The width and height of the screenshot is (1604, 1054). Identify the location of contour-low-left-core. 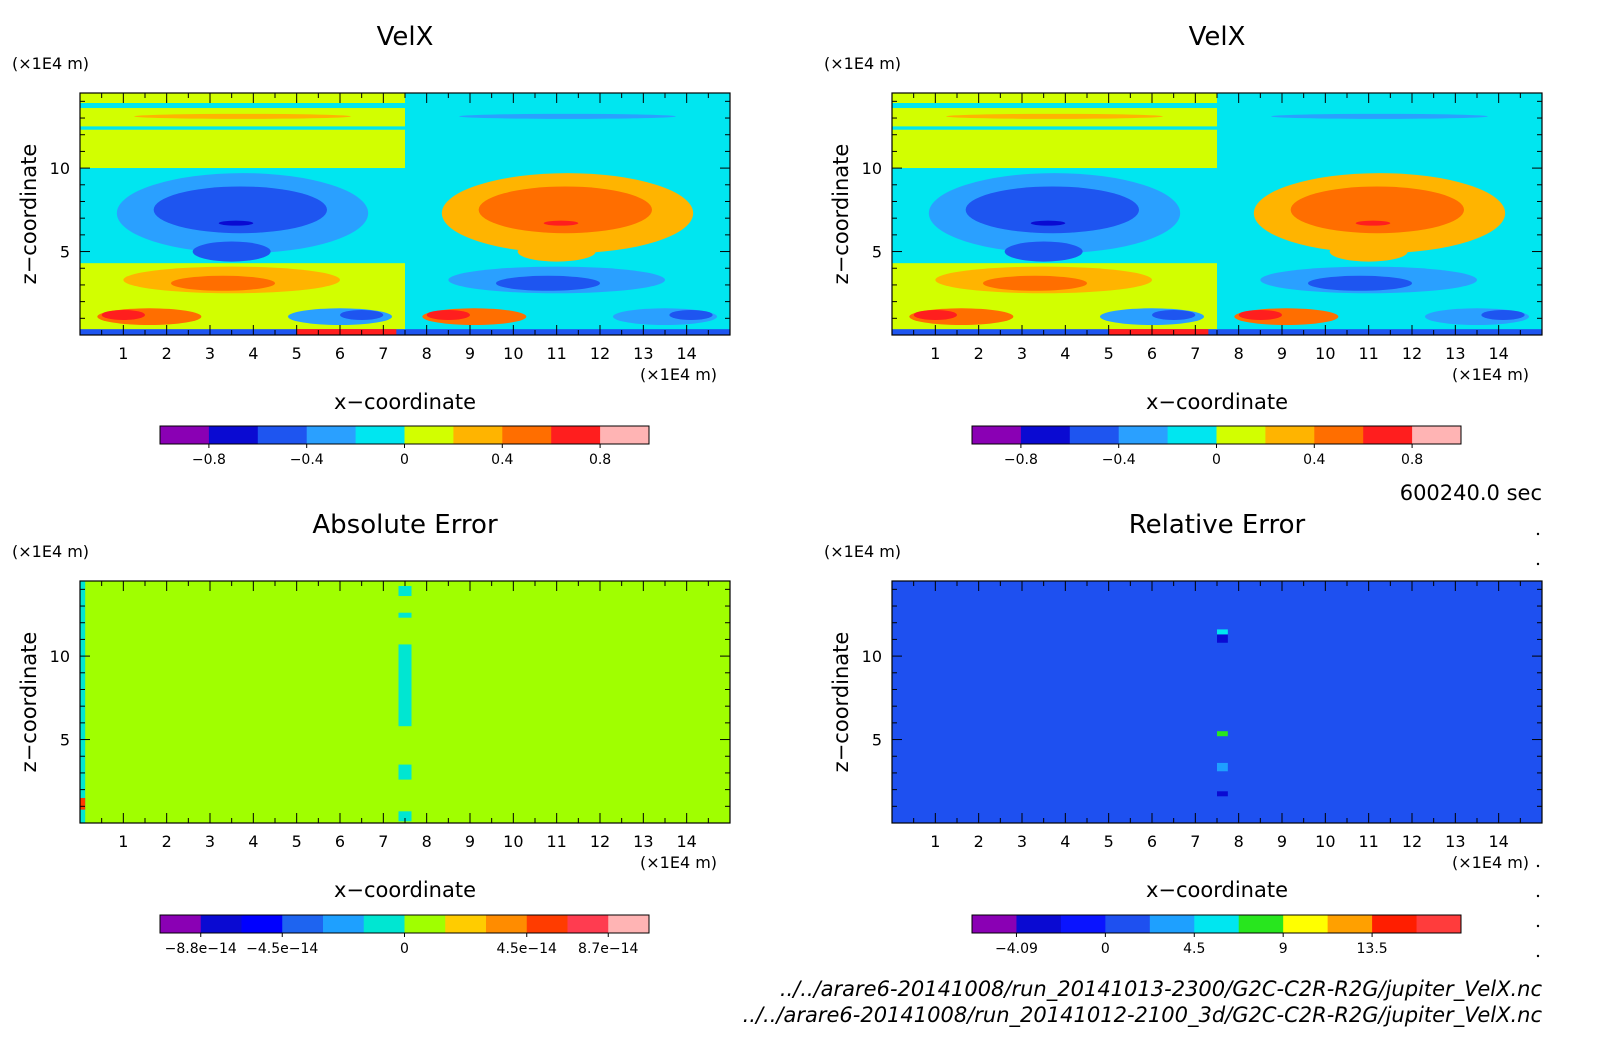
(1035, 283).